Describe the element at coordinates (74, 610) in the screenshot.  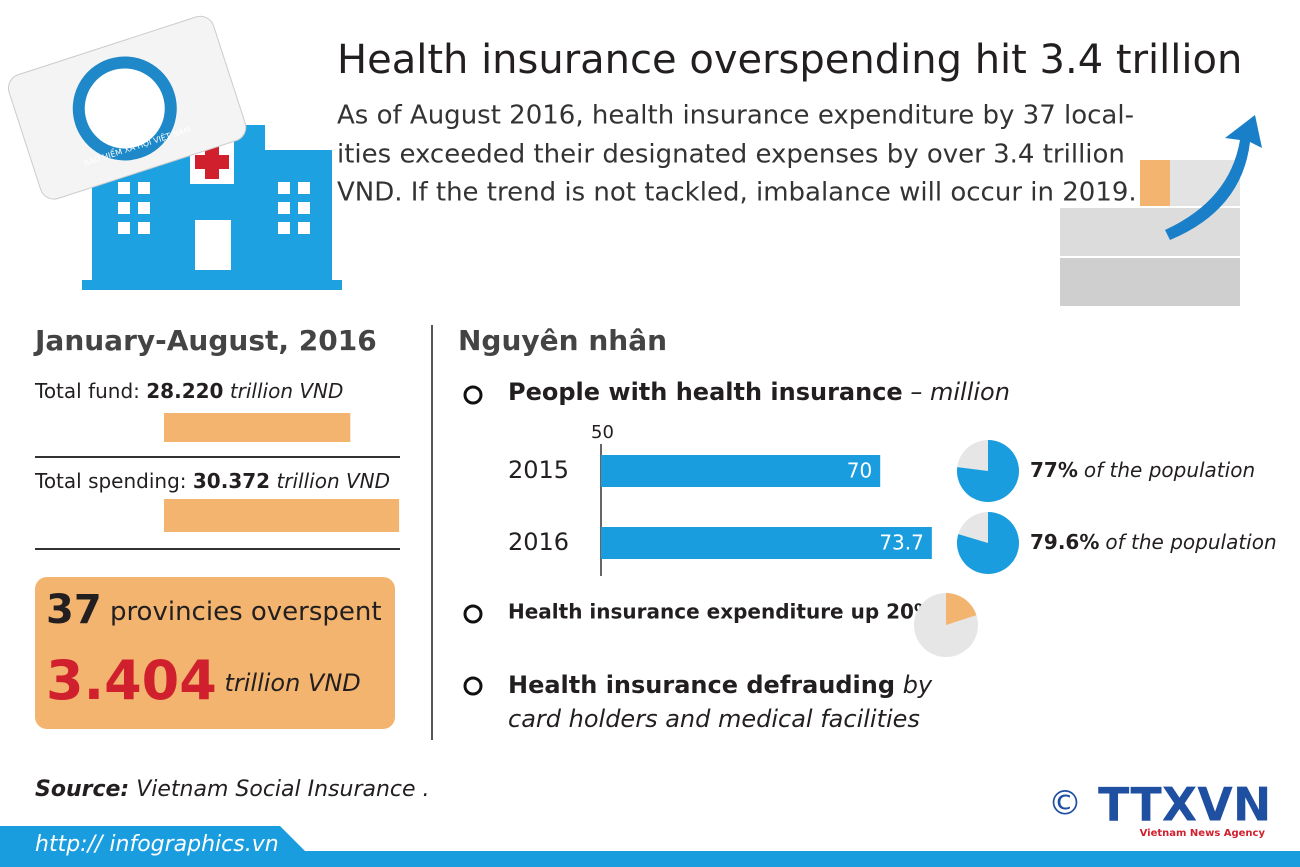
I see `provinces-value: 37` at that location.